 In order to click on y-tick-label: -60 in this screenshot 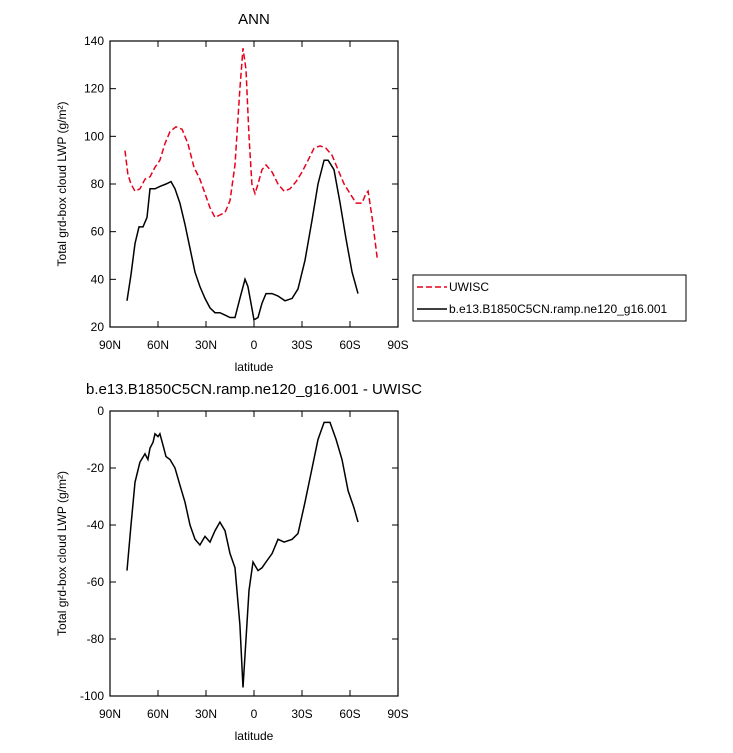, I will do `click(96, 582)`.